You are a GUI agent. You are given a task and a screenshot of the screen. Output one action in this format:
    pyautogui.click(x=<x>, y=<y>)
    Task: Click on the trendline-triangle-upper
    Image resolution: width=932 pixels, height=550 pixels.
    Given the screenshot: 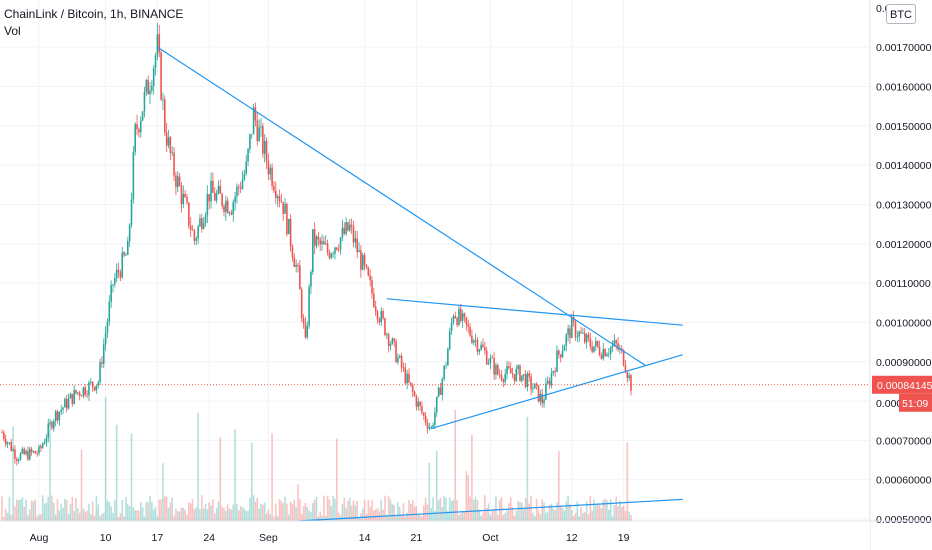 What is the action you would take?
    pyautogui.click(x=534, y=312)
    